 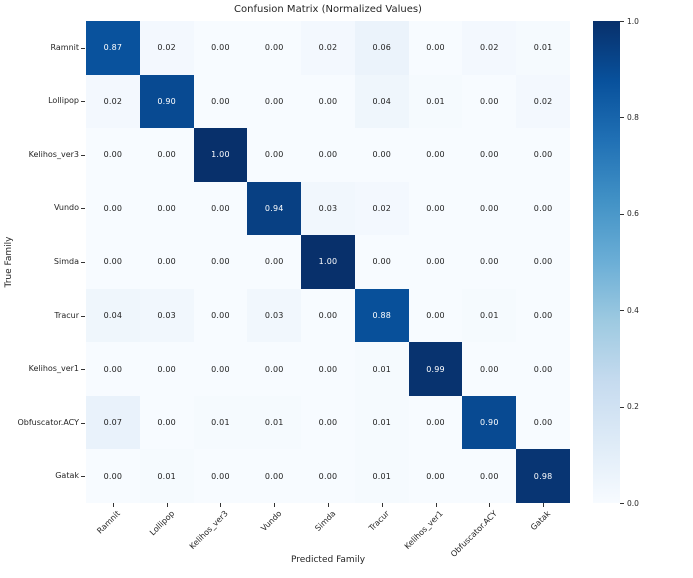 I want to click on colorbar-gradient, so click(x=606, y=262).